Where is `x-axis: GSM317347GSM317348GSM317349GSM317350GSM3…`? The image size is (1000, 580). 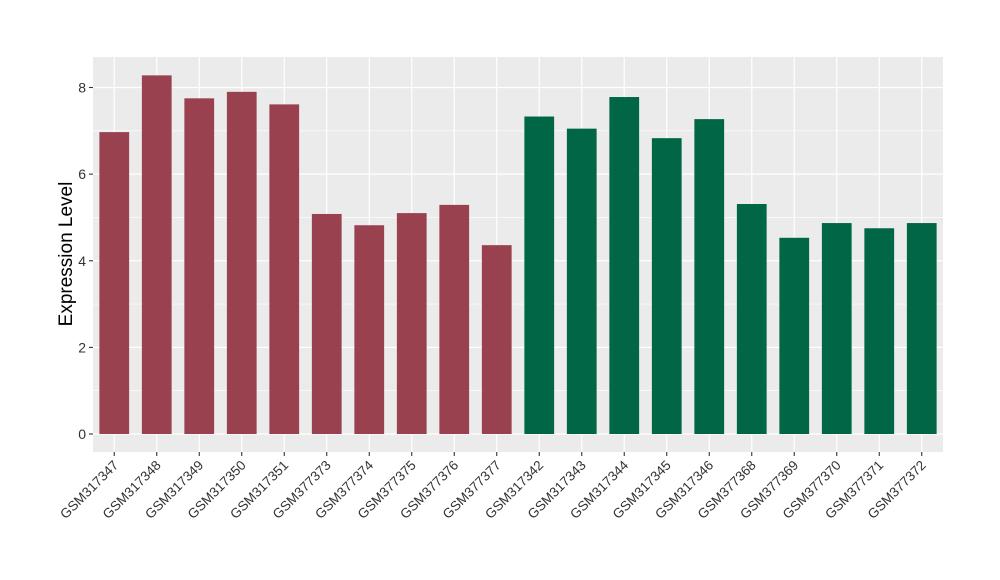 x-axis: GSM317347GSM317348GSM317349GSM317350GSM3… is located at coordinates (493, 487).